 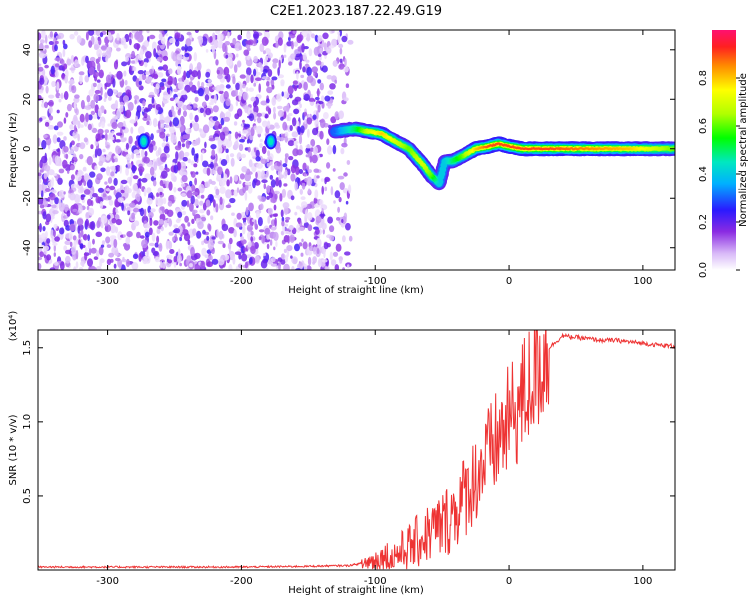 What do you see at coordinates (27, 496) in the screenshot?
I see `y-tick-label: 0.5` at bounding box center [27, 496].